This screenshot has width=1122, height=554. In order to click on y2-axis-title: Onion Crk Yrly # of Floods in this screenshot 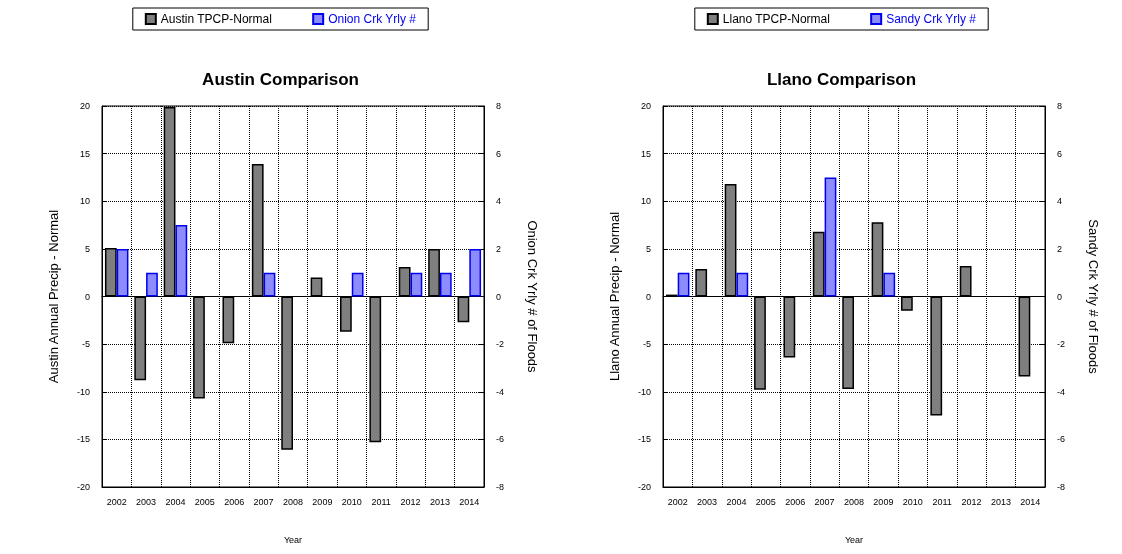, I will do `click(532, 297)`.